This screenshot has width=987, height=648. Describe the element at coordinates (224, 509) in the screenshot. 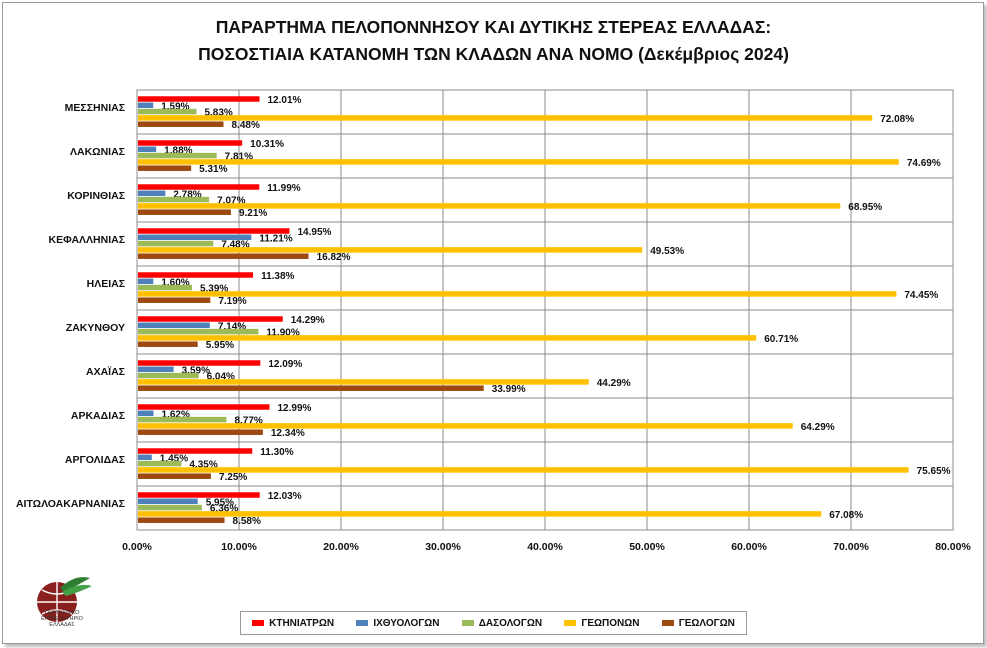

I see `data-label: 6.36%` at that location.